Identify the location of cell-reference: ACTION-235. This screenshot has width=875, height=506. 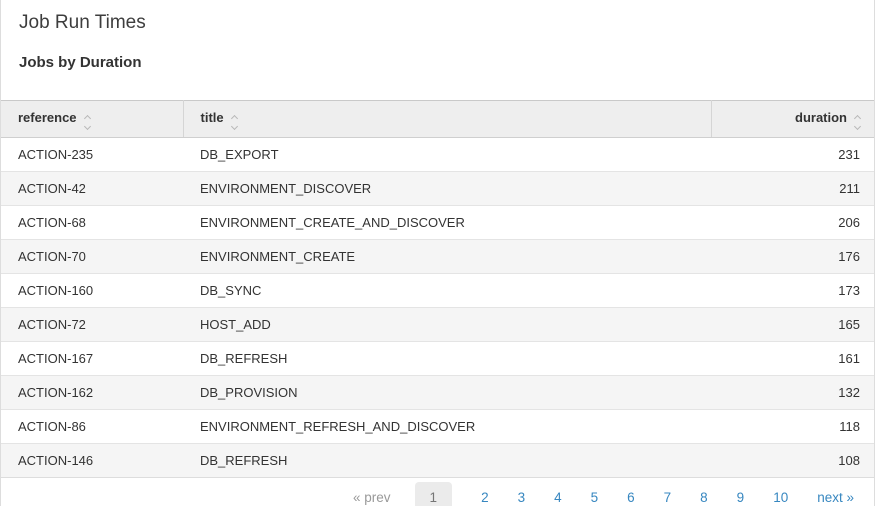
(56, 154).